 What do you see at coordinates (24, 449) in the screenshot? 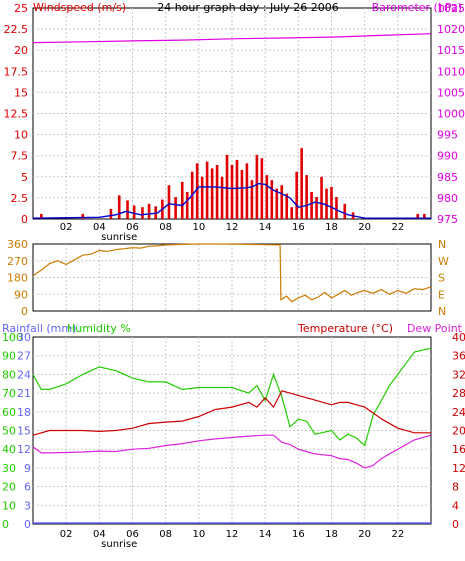
I see `rainfall-tick-label: 12` at bounding box center [24, 449].